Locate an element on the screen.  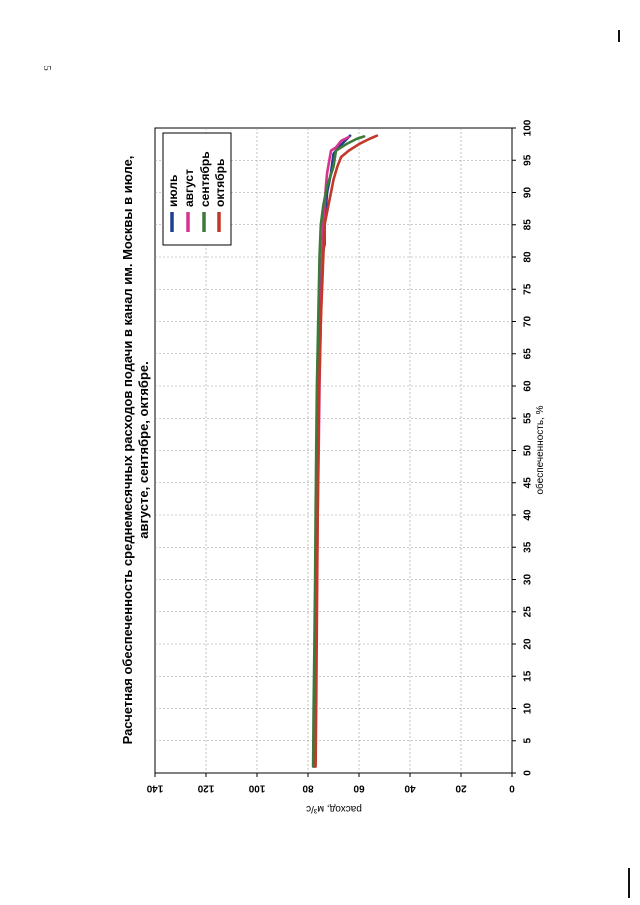
legend: июль август сентябрь октябрь is located at coordinates (197, 189).